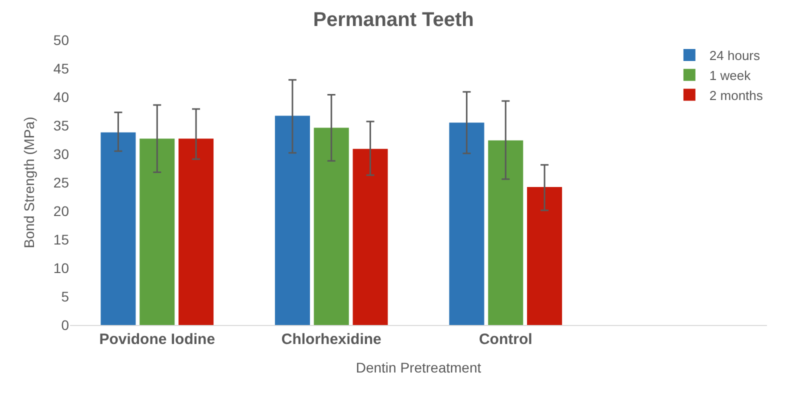 The width and height of the screenshot is (787, 393). Describe the element at coordinates (730, 75) in the screenshot. I see `legend-label: 1 week` at that location.